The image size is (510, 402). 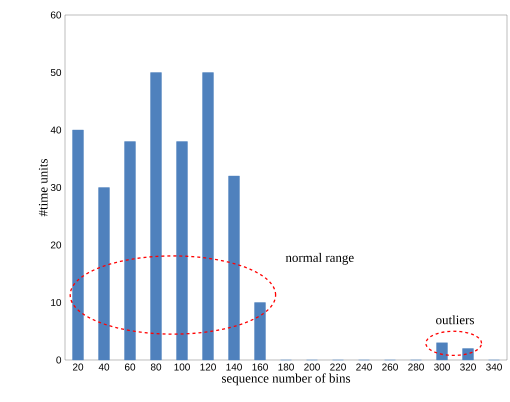 What do you see at coordinates (416, 367) in the screenshot?
I see `x-tick-label: 280` at bounding box center [416, 367].